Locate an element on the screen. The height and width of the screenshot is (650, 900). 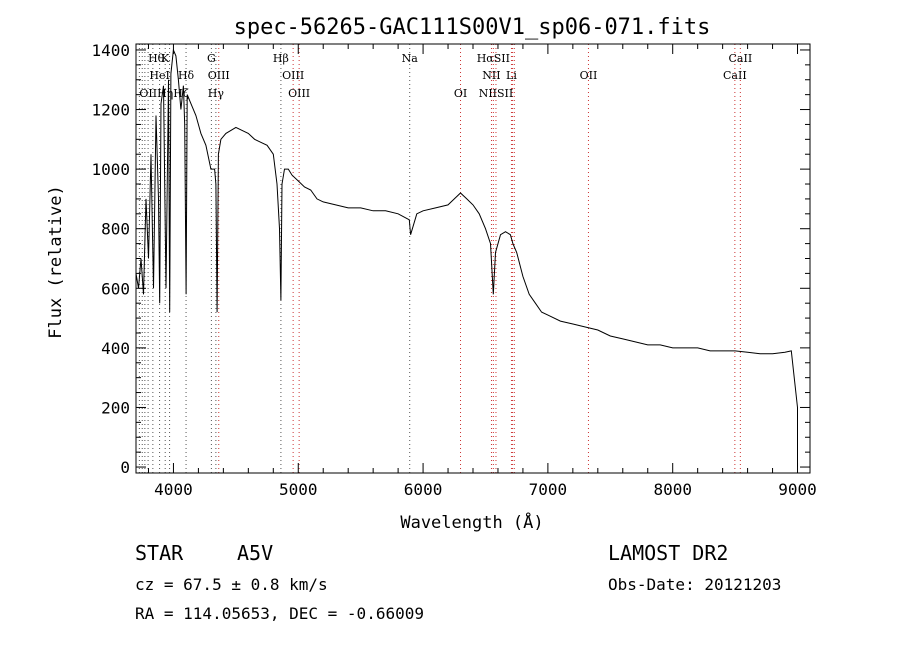
x-tick-label: 4000 is located at coordinates (173, 489).